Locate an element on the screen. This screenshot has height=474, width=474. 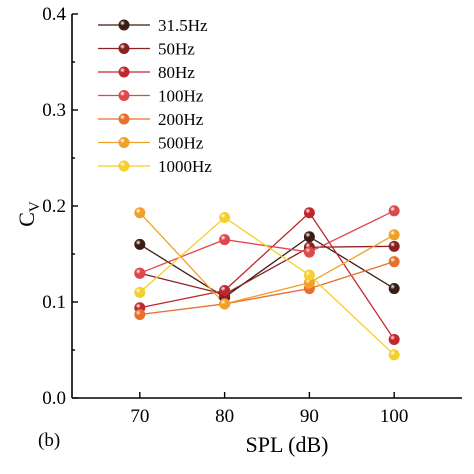
legend-item: 50Hz is located at coordinates (146, 49).